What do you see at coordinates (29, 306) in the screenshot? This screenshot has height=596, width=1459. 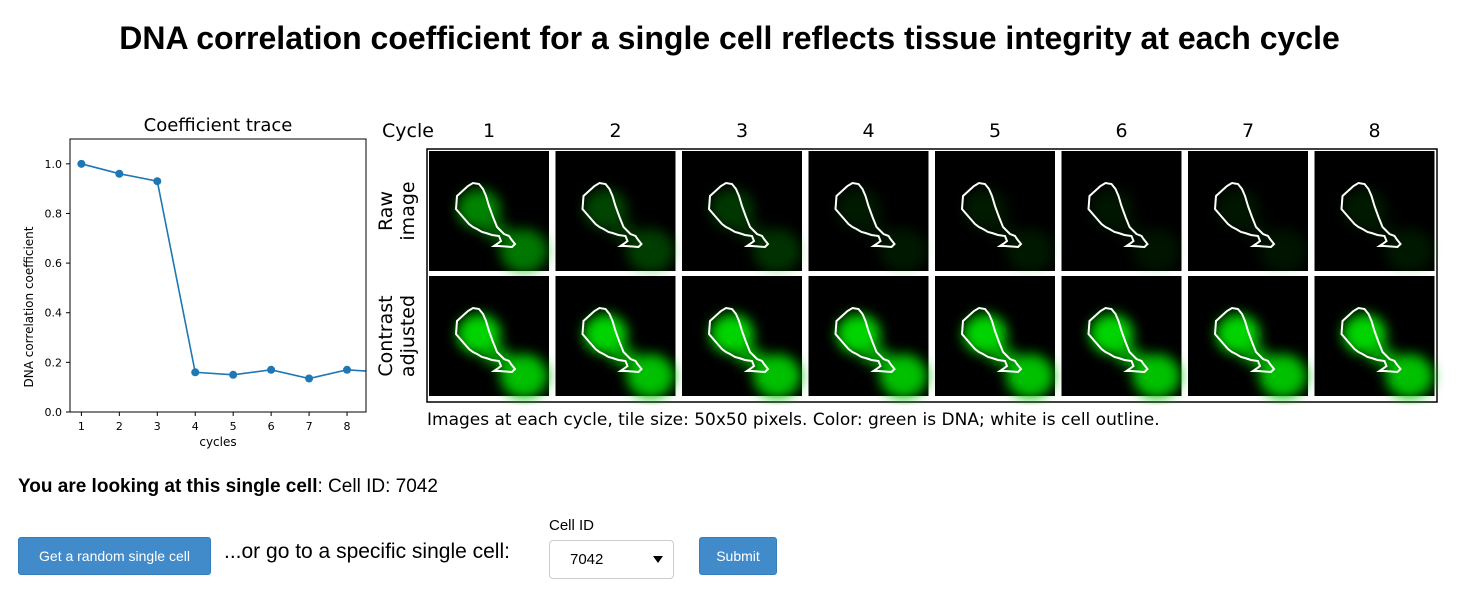 I see `y-axis-title: DNA correlation coefficient` at bounding box center [29, 306].